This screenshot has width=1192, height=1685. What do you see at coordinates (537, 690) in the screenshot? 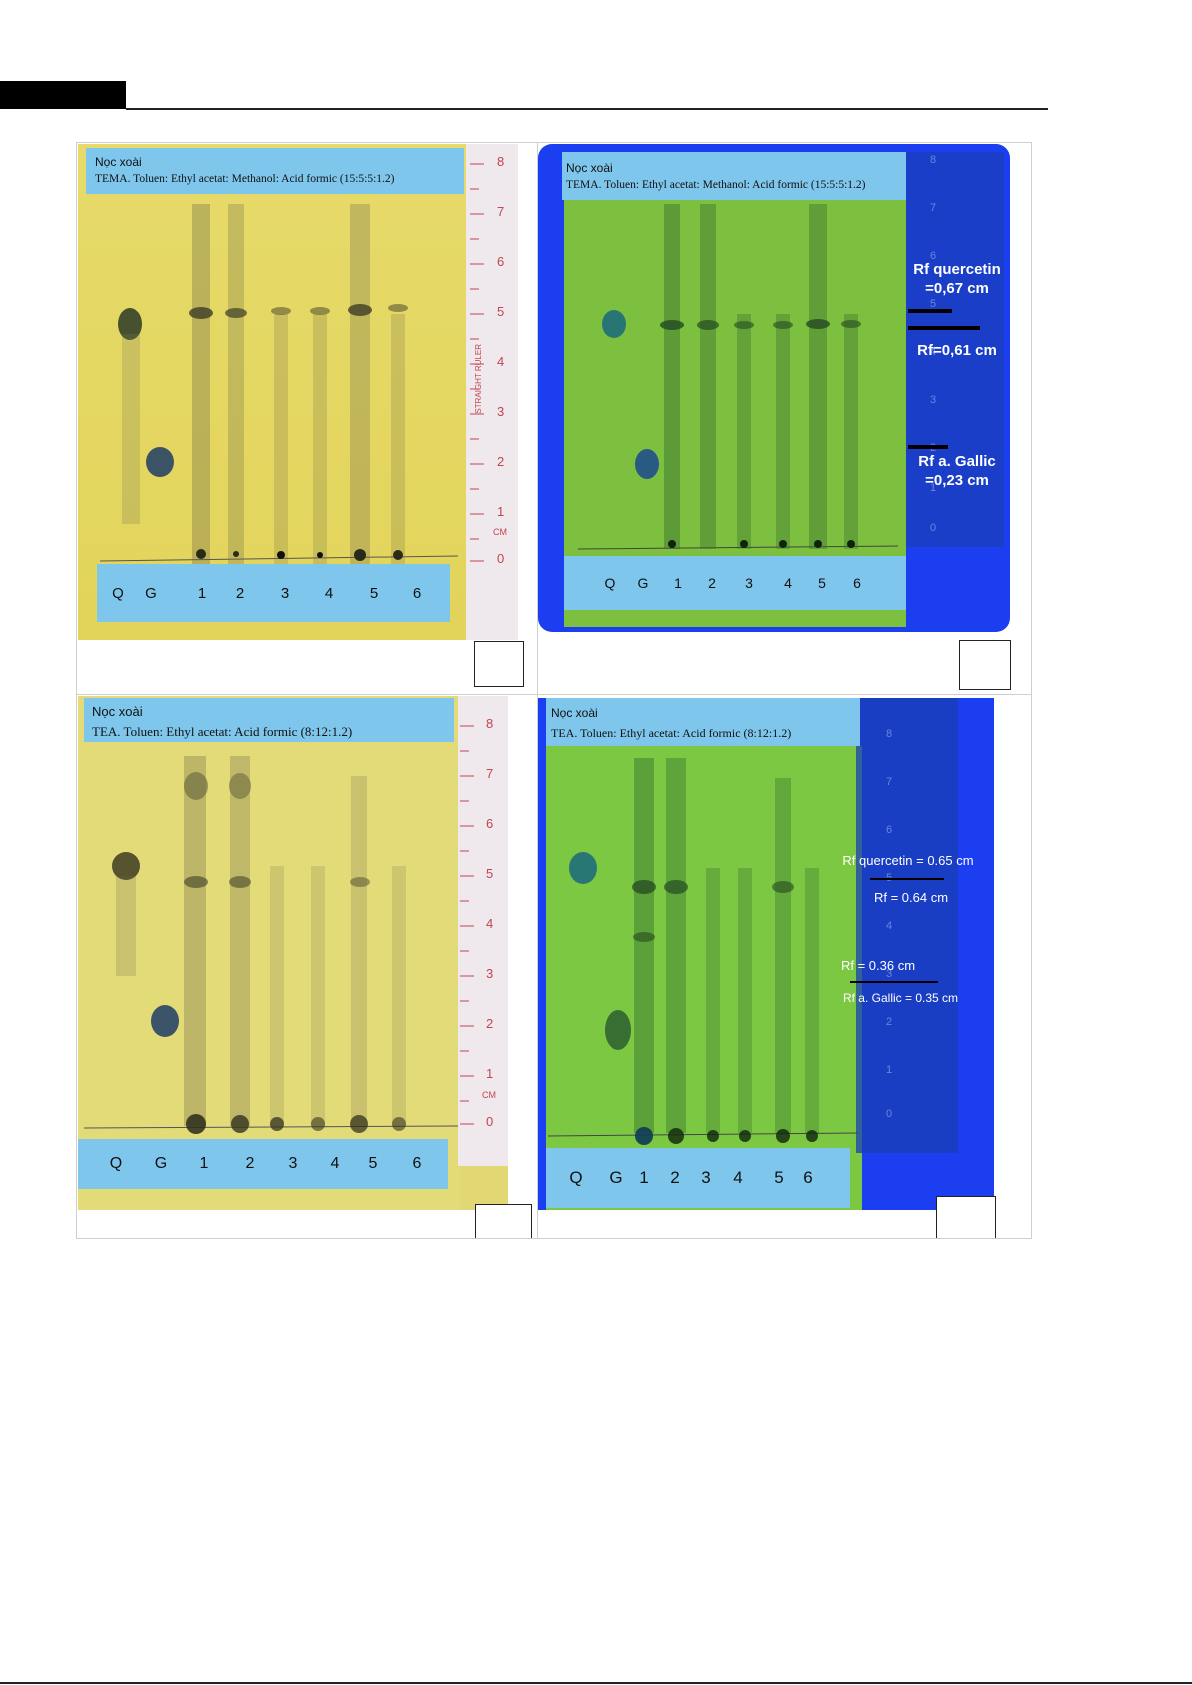
I see `grid-divider-vertical` at bounding box center [537, 690].